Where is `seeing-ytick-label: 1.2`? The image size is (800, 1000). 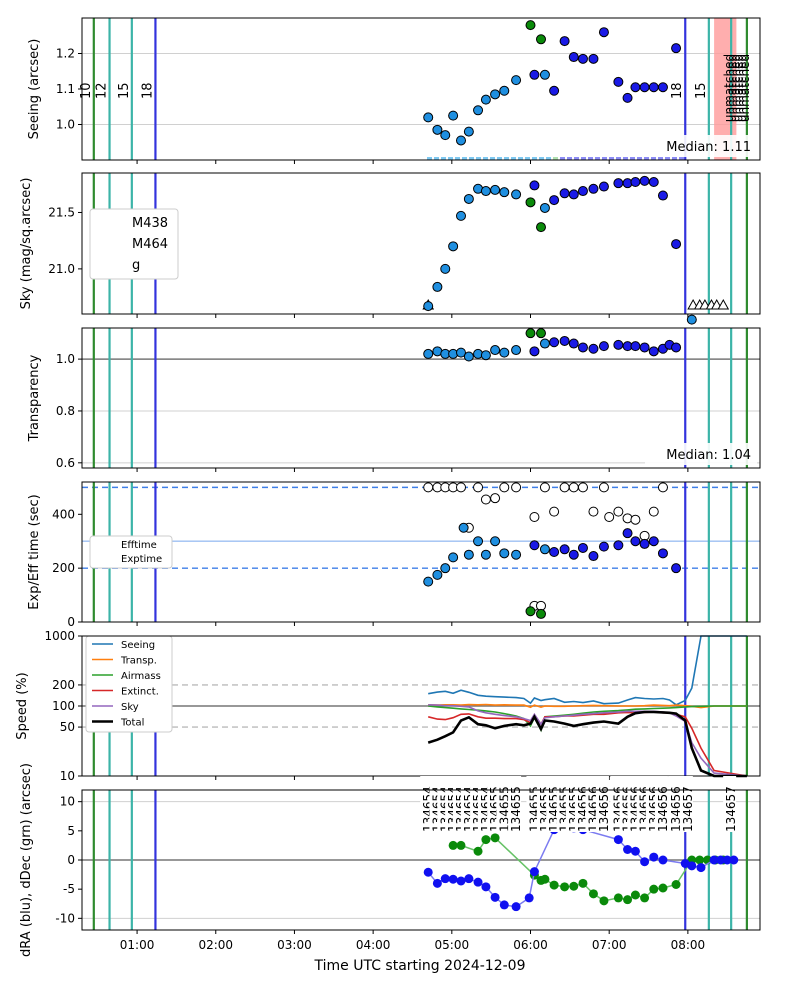 seeing-ytick-label: 1.2 is located at coordinates (65, 54).